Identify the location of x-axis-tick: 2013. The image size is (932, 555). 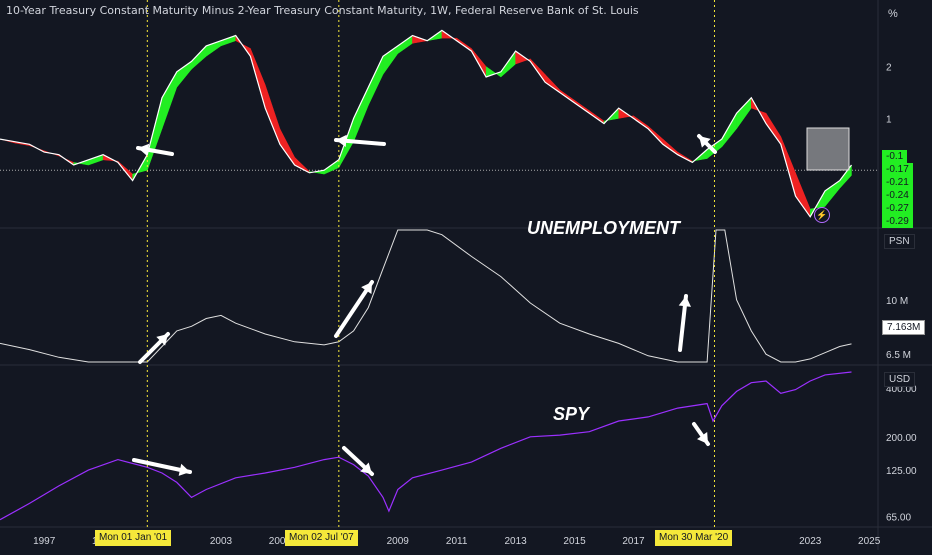
(515, 541).